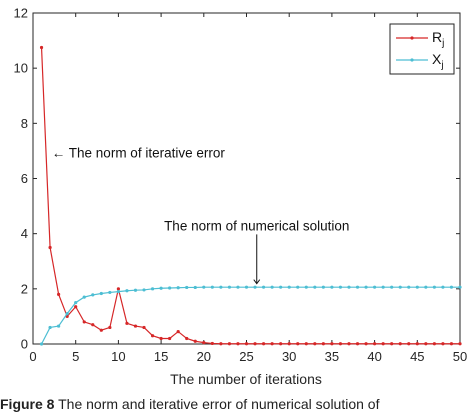  Describe the element at coordinates (460, 356) in the screenshot. I see `x-tick-label: 50` at that location.